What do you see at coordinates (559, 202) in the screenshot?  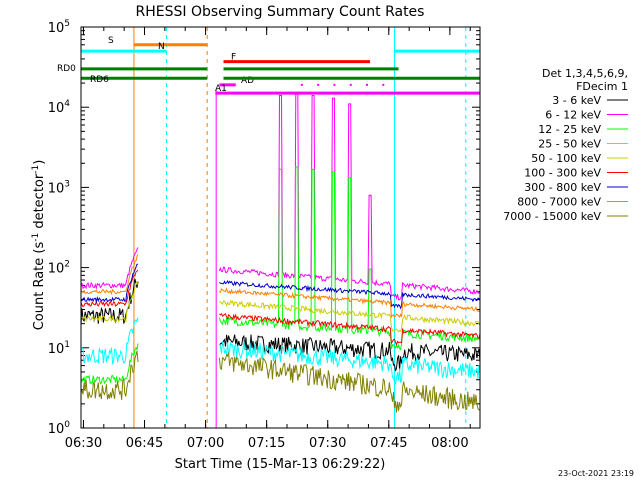 I see `legend-label: 800 - 7000 keV` at bounding box center [559, 202].